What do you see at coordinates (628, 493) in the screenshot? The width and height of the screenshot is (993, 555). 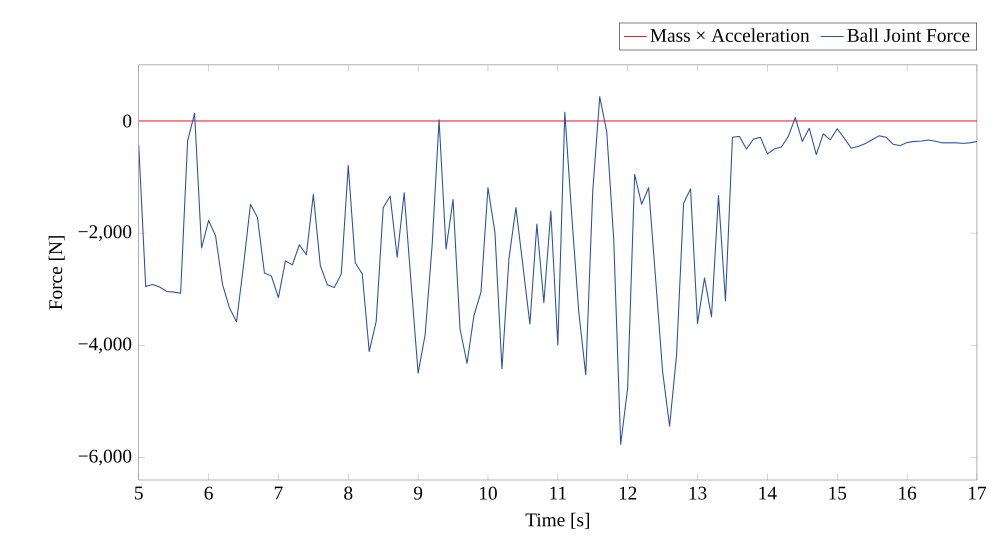 I see `x-tick-label: 12` at bounding box center [628, 493].